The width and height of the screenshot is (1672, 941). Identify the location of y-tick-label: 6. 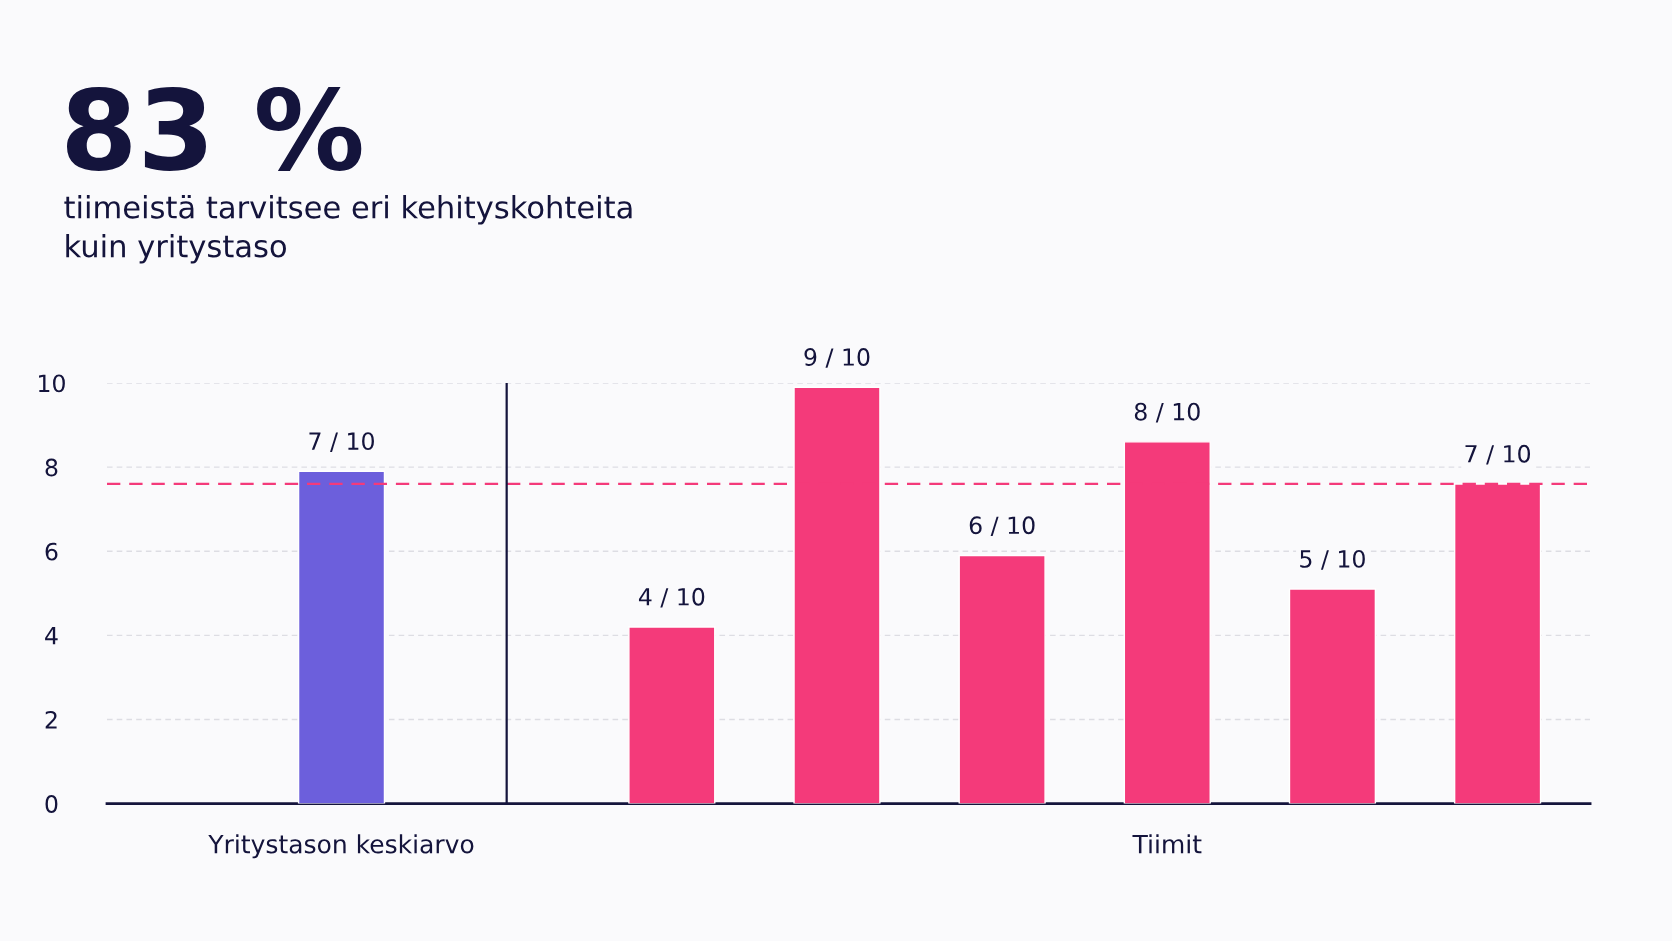
(51, 551).